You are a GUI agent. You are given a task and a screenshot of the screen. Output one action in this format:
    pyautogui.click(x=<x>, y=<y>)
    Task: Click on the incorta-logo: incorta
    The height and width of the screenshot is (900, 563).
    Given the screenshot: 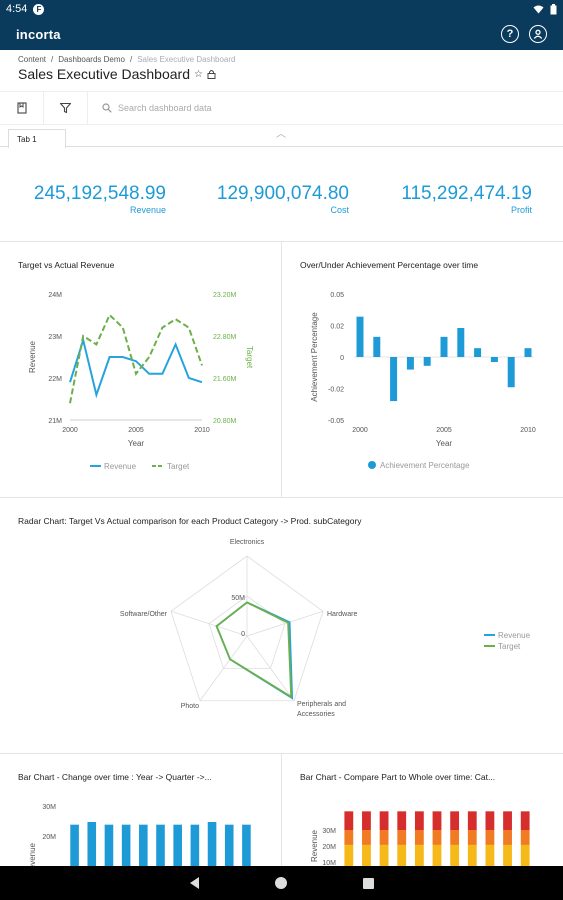 What is the action you would take?
    pyautogui.click(x=38, y=34)
    